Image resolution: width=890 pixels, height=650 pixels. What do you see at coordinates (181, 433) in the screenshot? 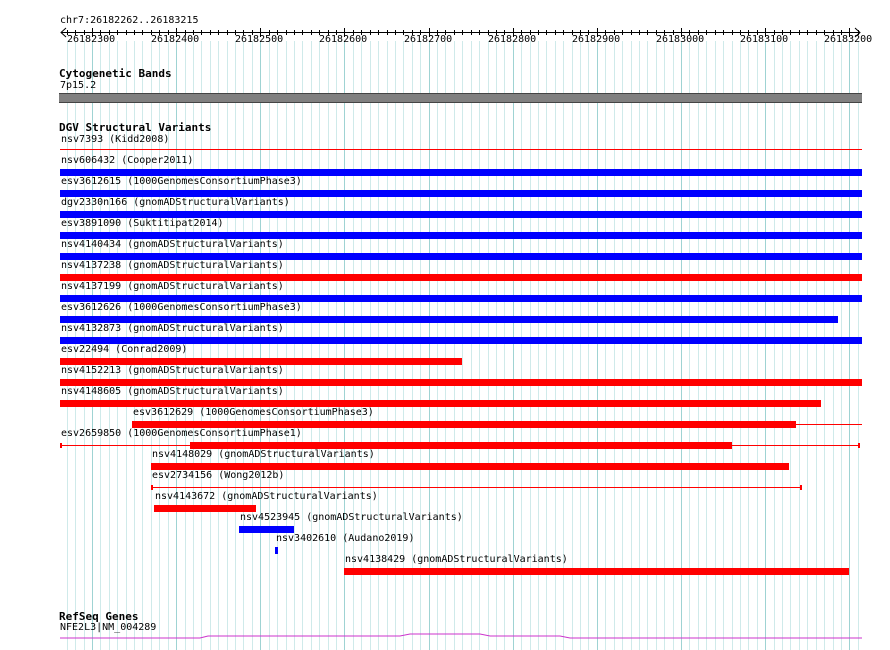
I see `dgv-feature-label: esv2659850 (1000GenomesConsortiumPhase1)` at bounding box center [181, 433].